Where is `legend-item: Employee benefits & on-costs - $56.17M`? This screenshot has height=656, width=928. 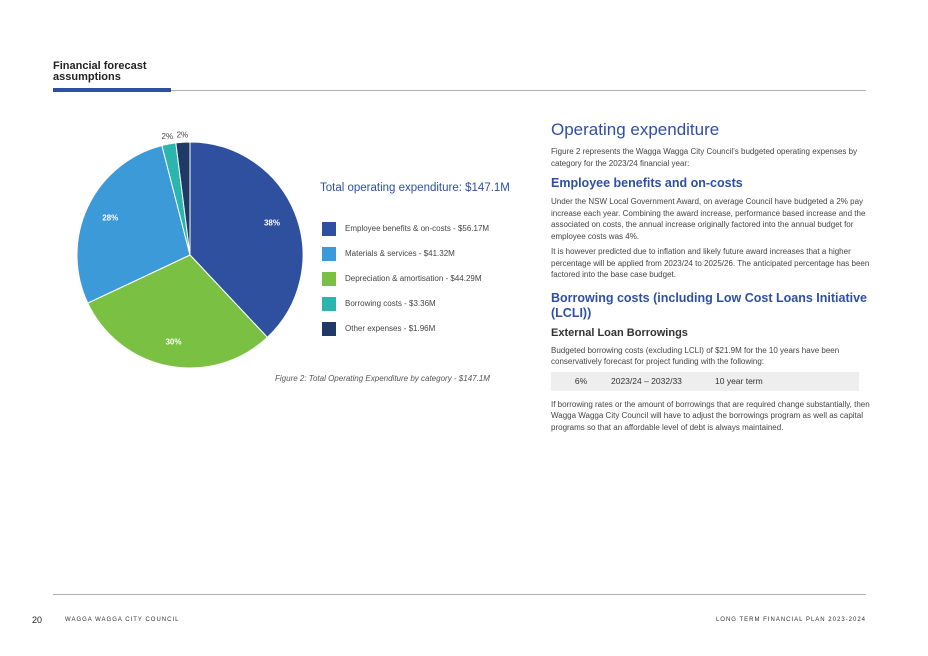 legend-item: Employee benefits & on-costs - $56.17M is located at coordinates (405, 228).